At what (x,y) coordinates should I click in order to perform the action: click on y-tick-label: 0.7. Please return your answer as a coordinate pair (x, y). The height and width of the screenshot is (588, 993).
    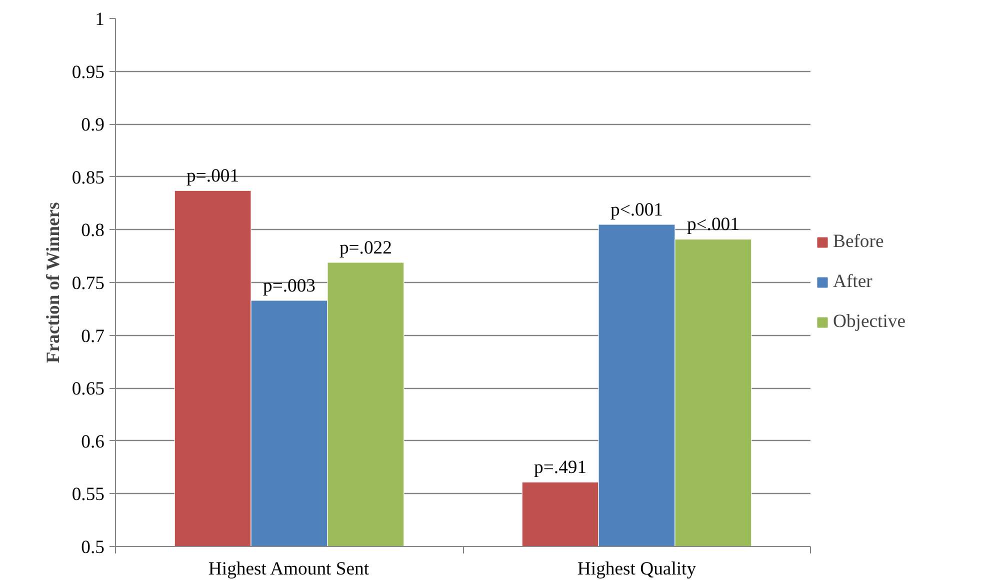
    Looking at the image, I should click on (93, 336).